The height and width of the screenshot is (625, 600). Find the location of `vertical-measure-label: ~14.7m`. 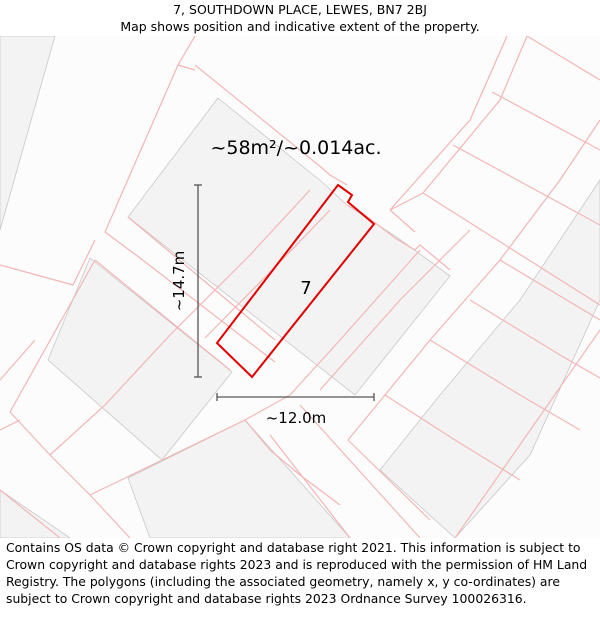

vertical-measure-label: ~14.7m is located at coordinates (179, 281).